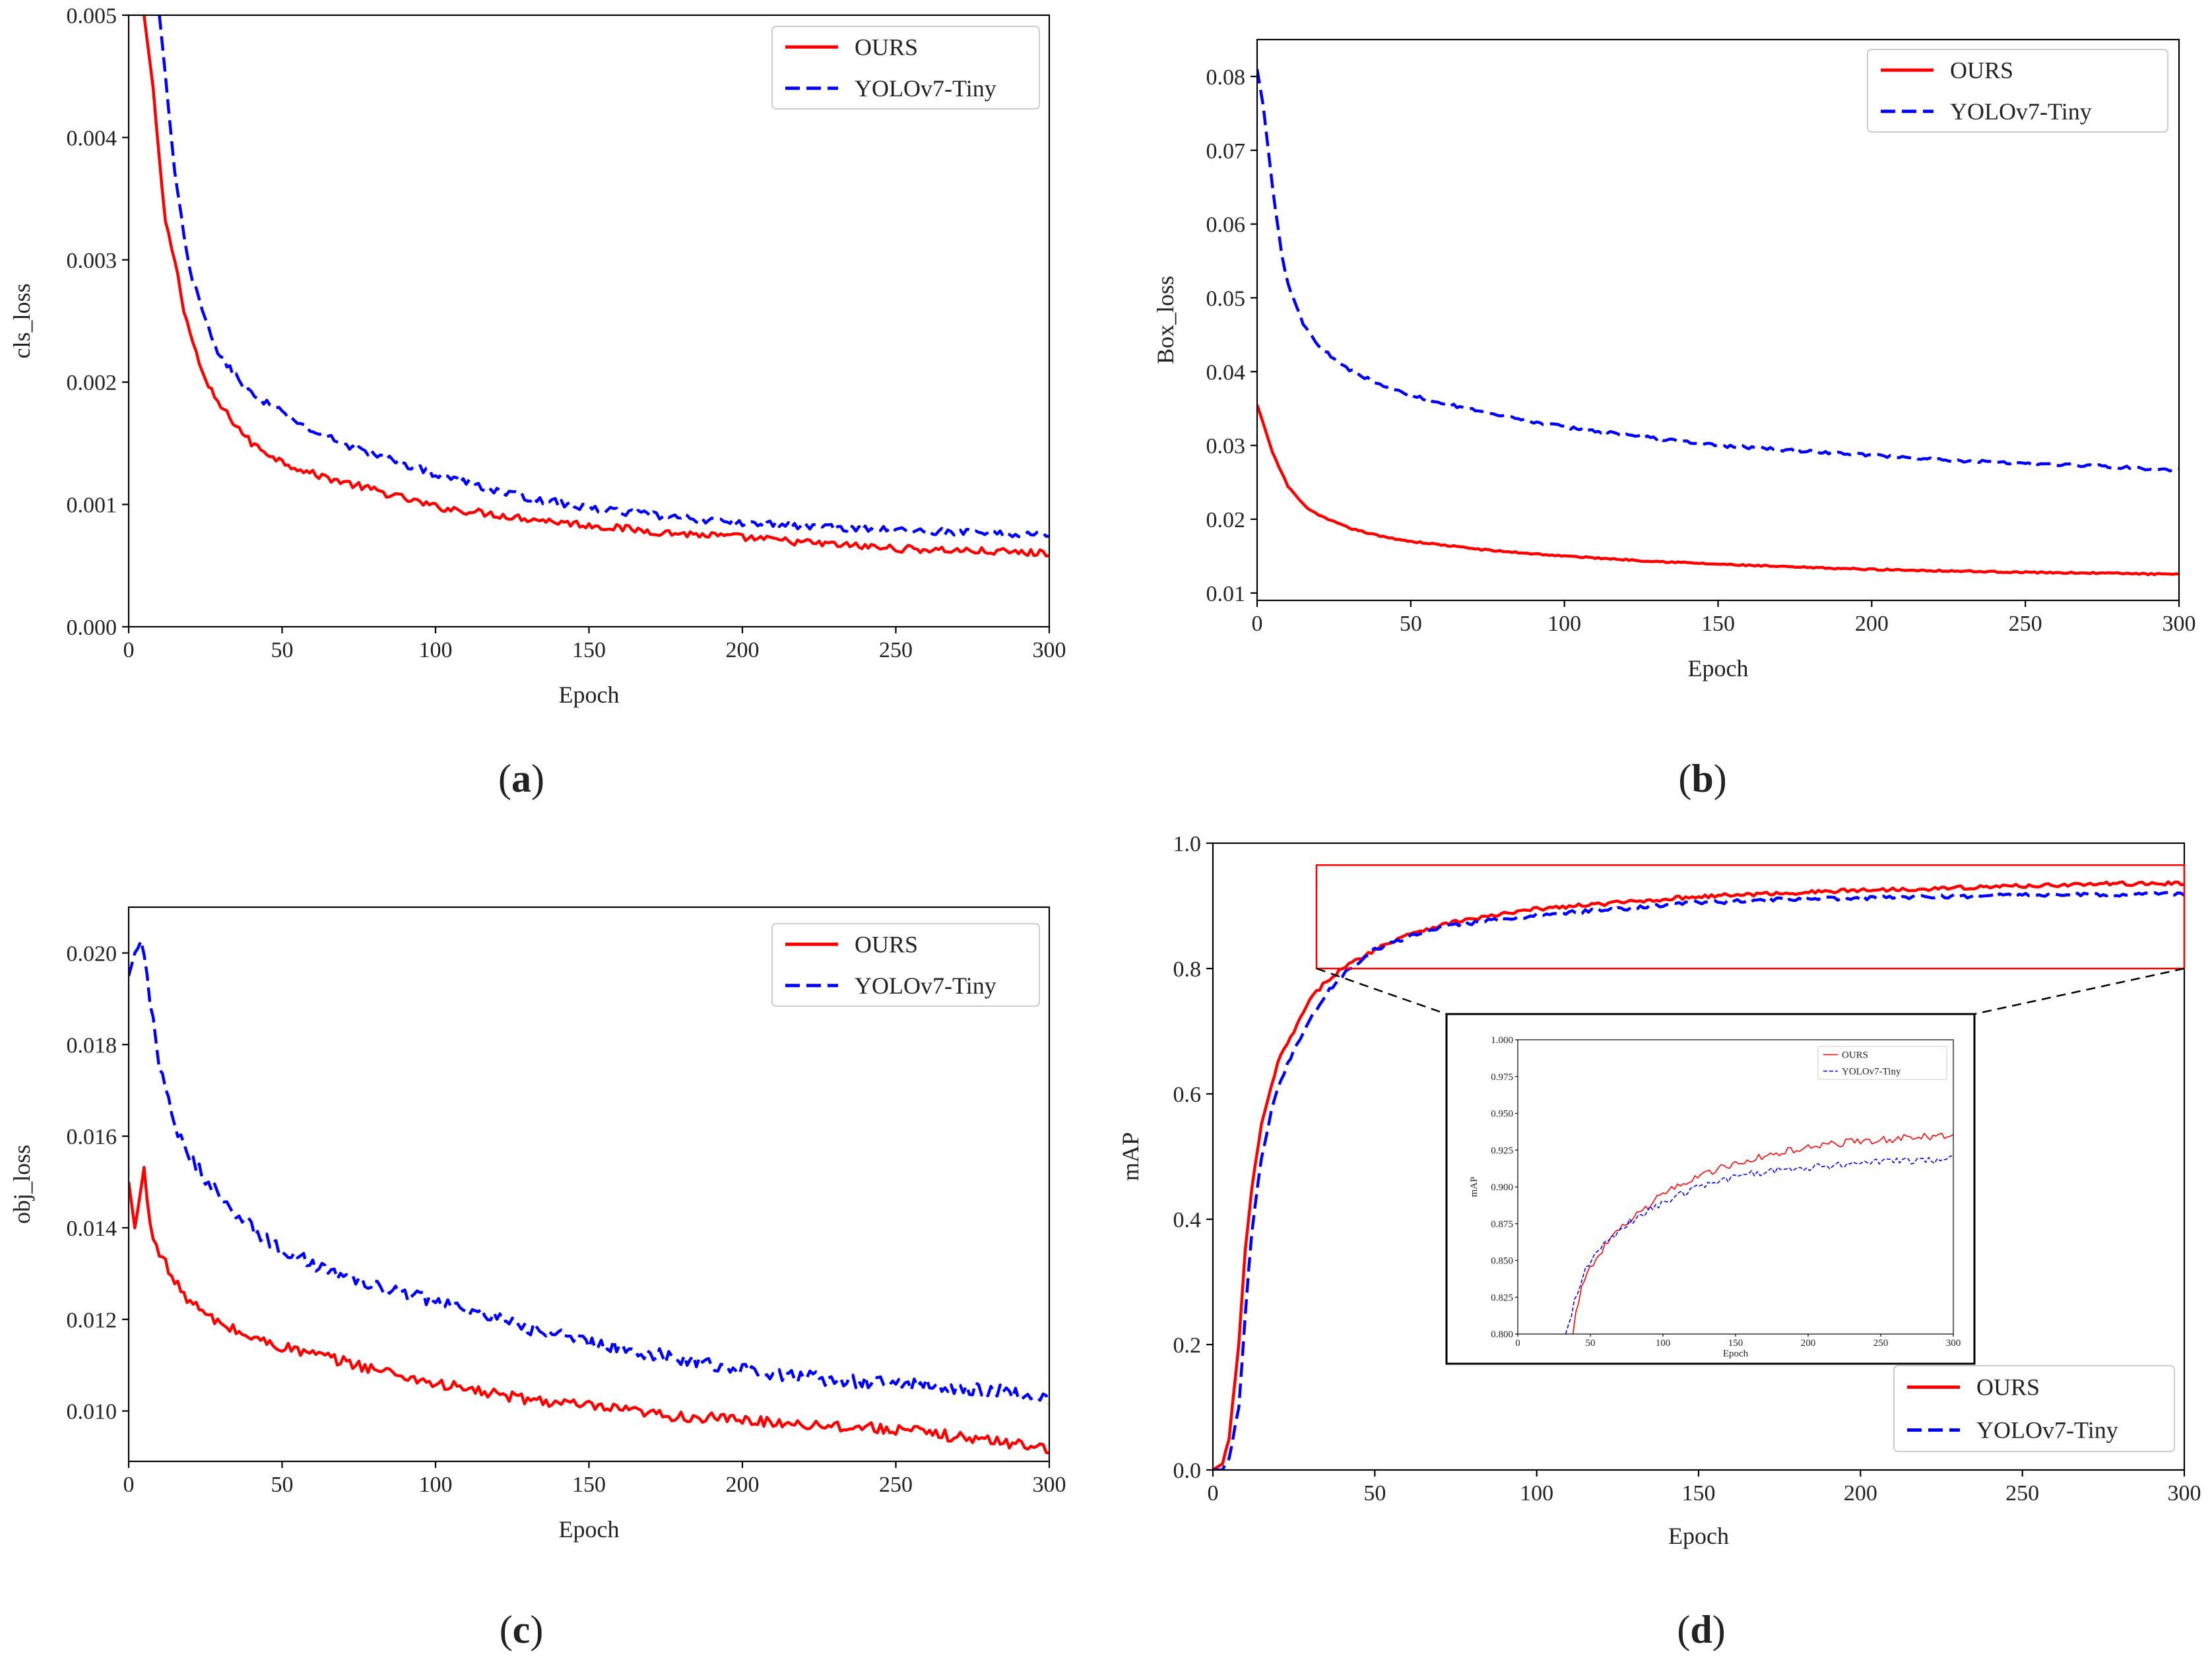 This screenshot has width=2212, height=1656. What do you see at coordinates (1591, 1343) in the screenshot?
I see `panel-d-inset-xtick-label: 50` at bounding box center [1591, 1343].